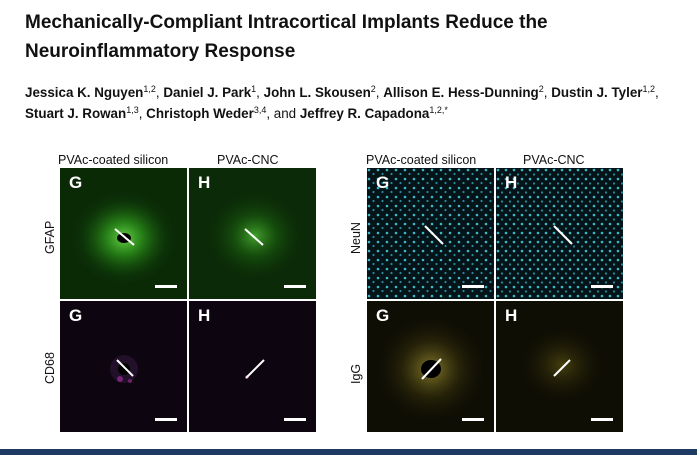 This screenshot has width=697, height=455. What do you see at coordinates (356, 373) in the screenshot?
I see `row-label-igg: IgG` at bounding box center [356, 373].